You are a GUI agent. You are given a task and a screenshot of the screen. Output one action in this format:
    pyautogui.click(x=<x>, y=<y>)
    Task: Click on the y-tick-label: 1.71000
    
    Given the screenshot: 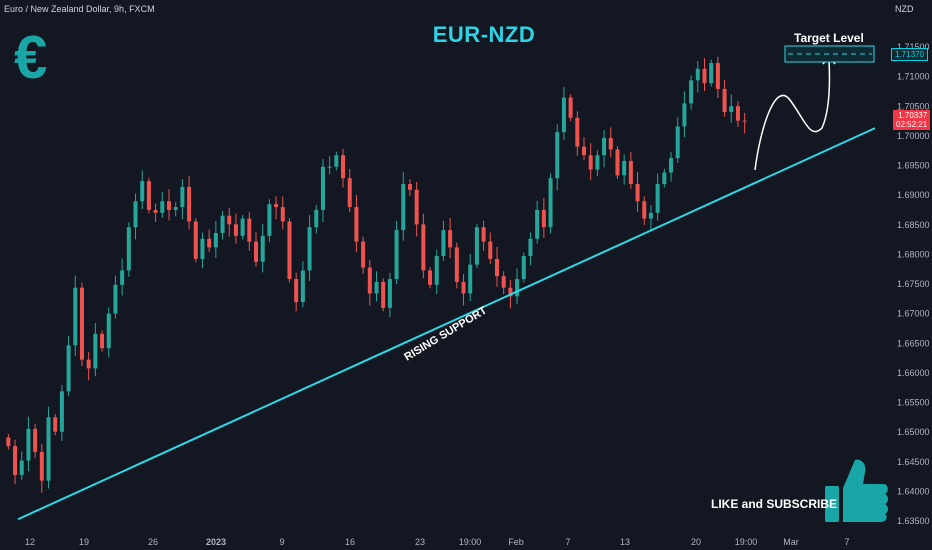 What is the action you would take?
    pyautogui.click(x=913, y=77)
    